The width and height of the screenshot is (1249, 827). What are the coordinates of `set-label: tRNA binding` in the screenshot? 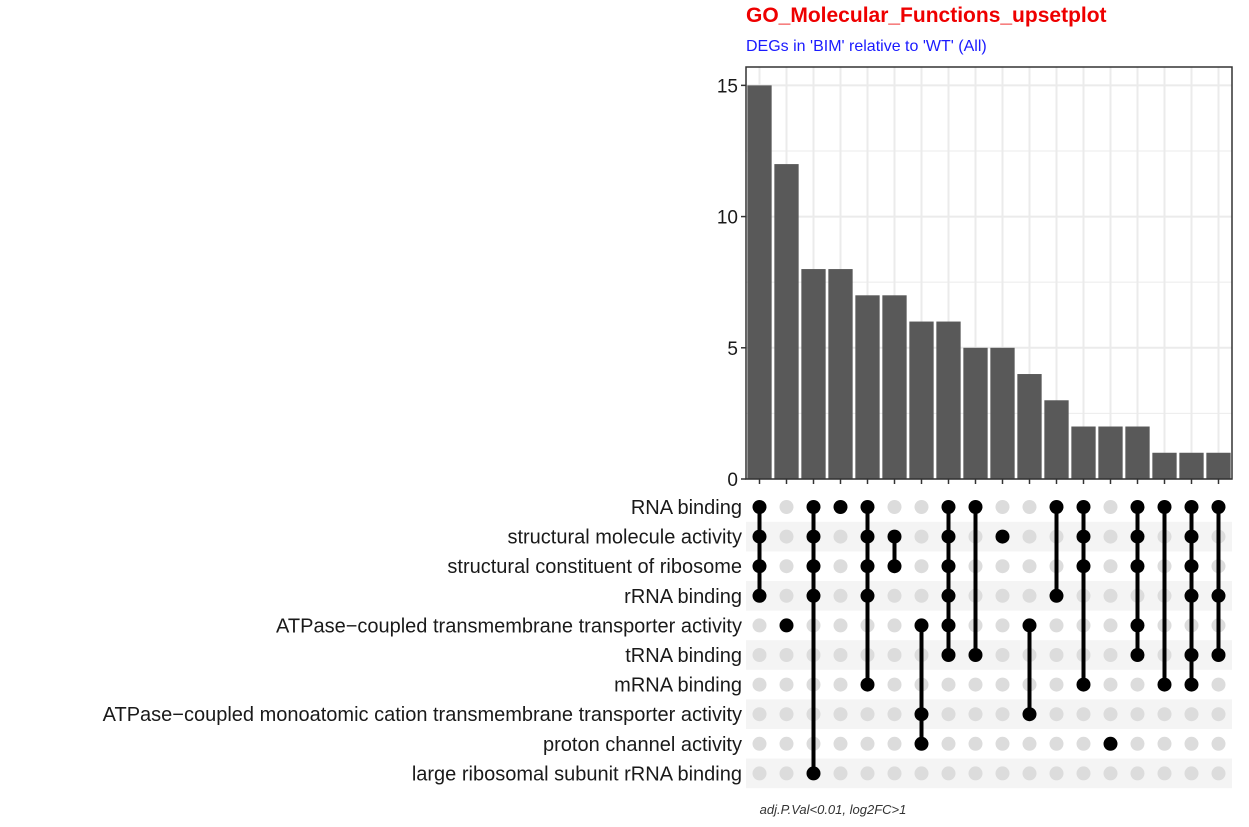 It's located at (683, 656).